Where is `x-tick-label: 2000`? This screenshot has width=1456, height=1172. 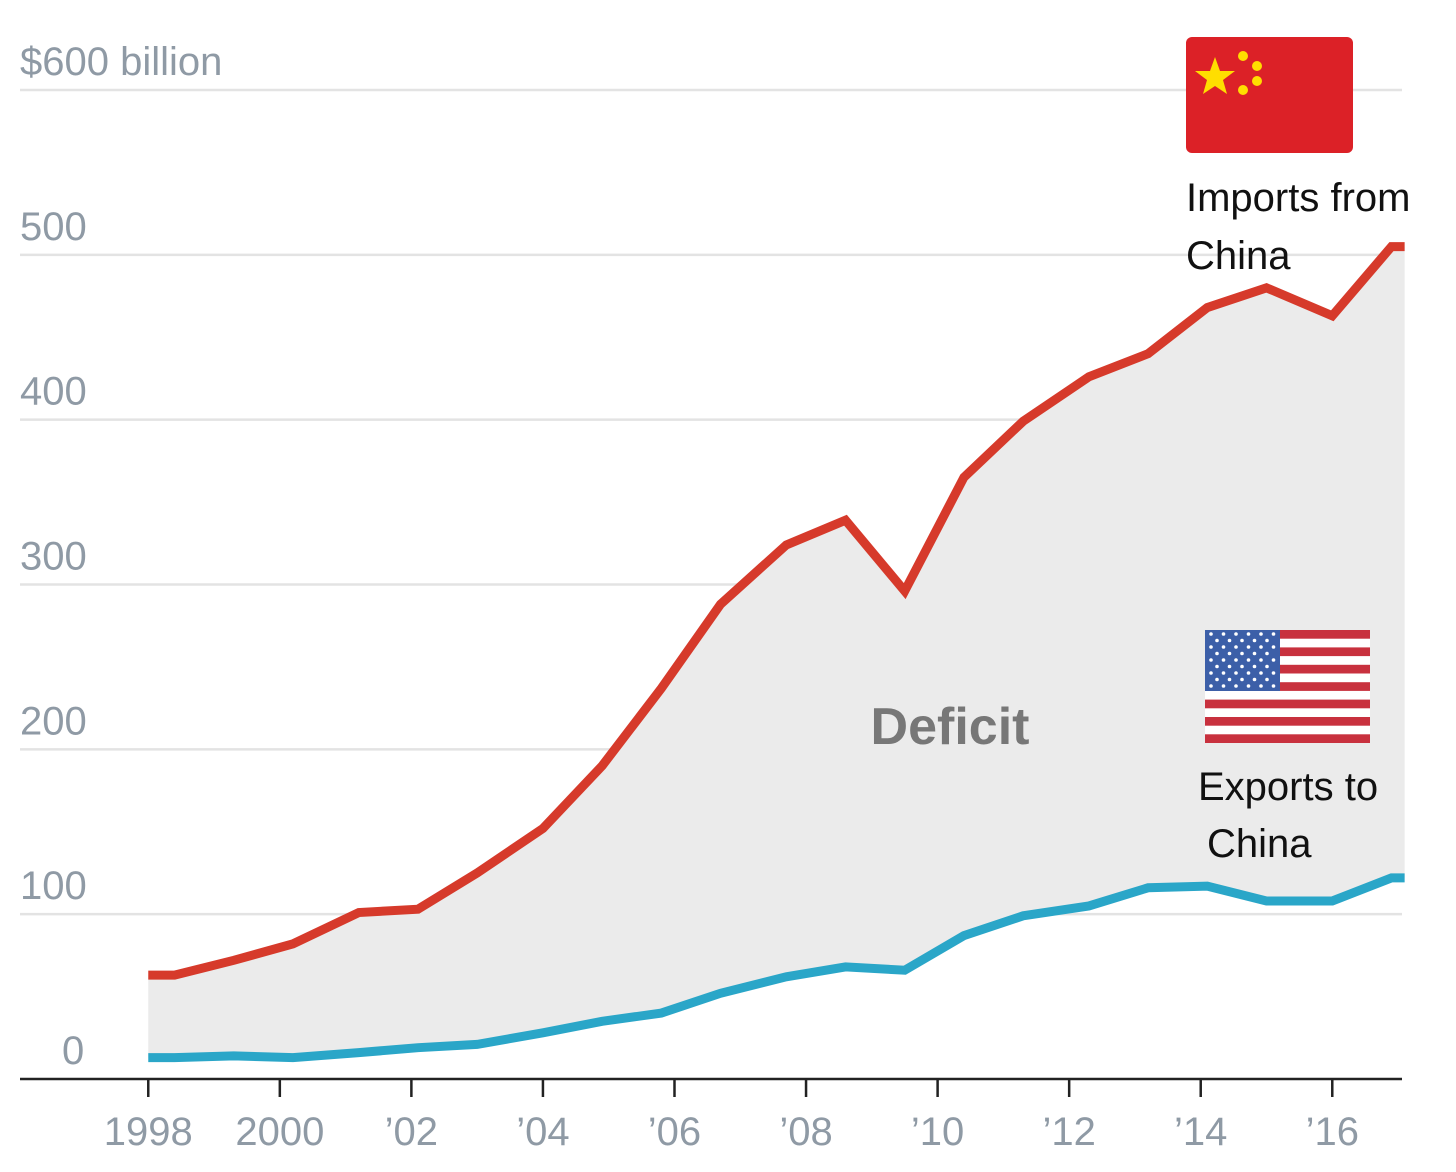
x-tick-label: 2000 is located at coordinates (279, 1132).